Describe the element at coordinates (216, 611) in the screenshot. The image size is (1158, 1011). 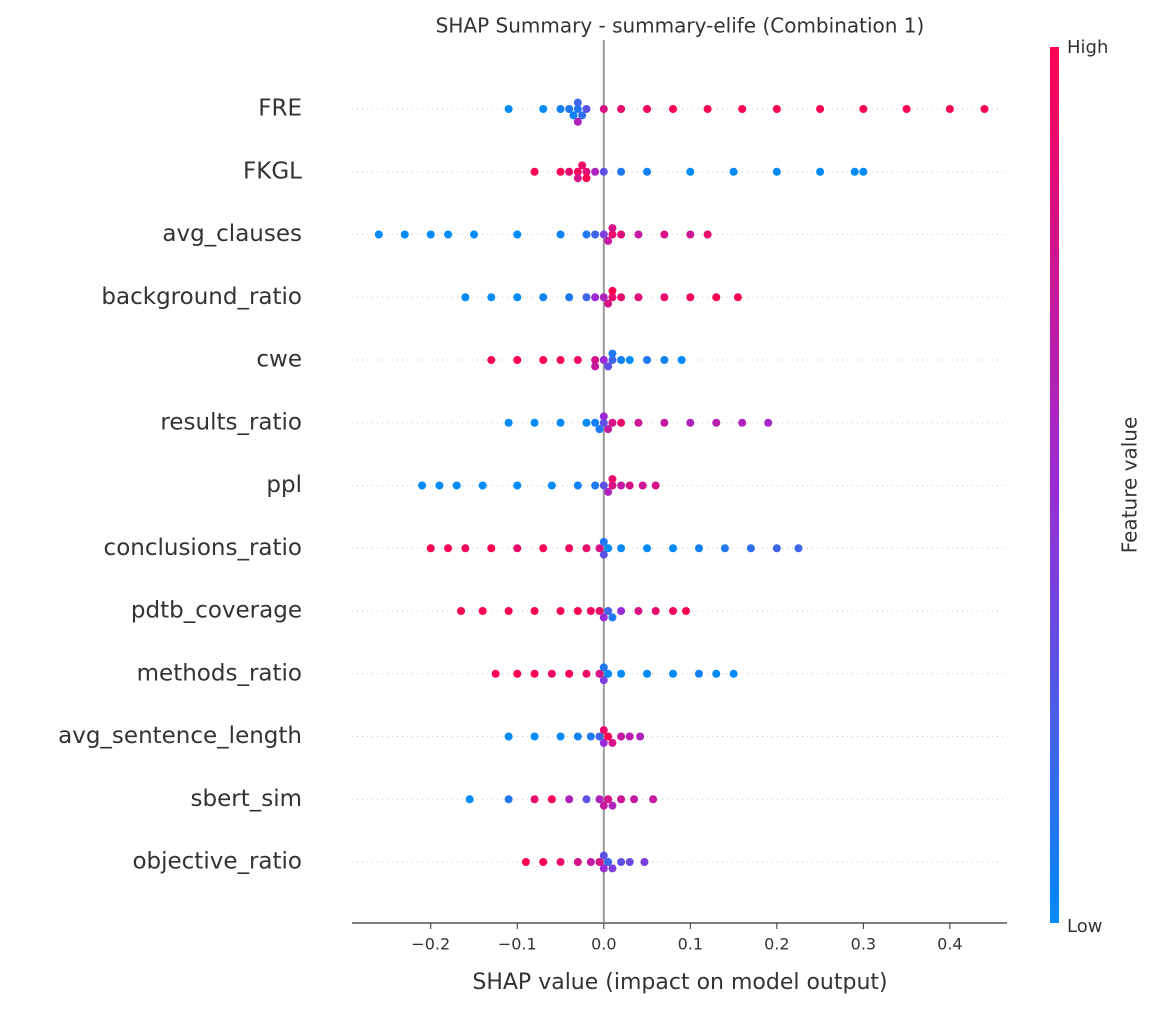
I see `feature-label: pdtb_coverage` at that location.